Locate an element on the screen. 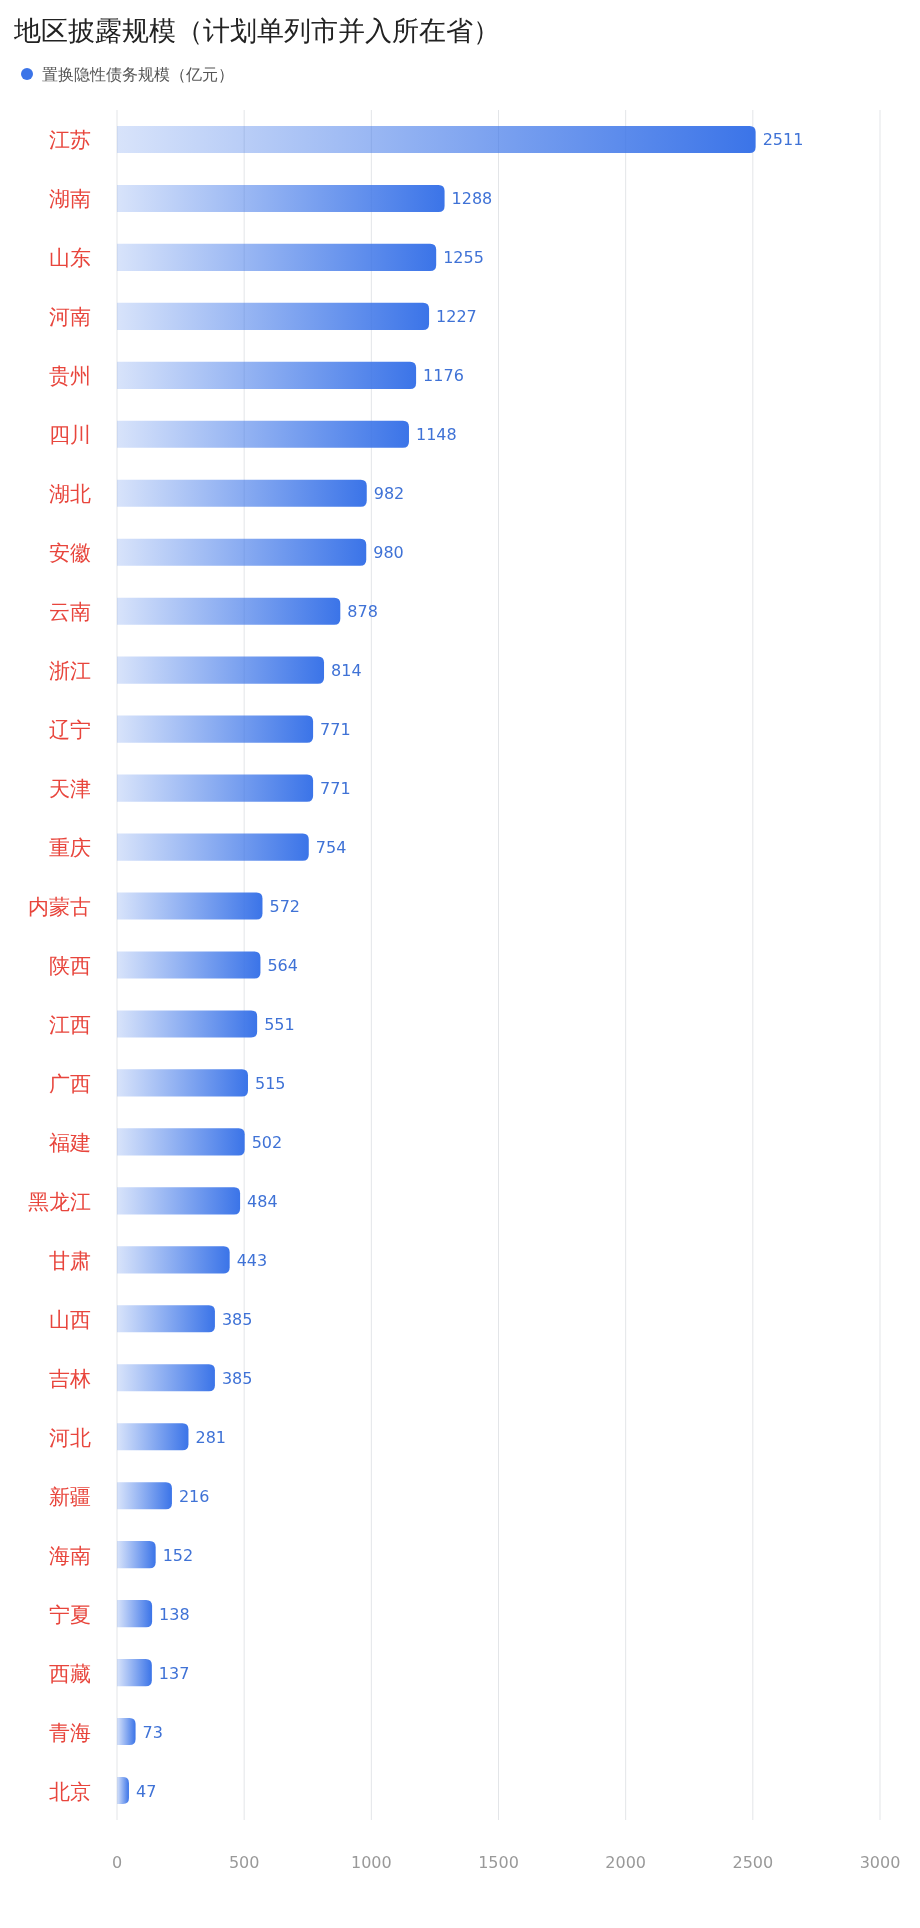  x-tick-label: 2000 is located at coordinates (626, 1862).